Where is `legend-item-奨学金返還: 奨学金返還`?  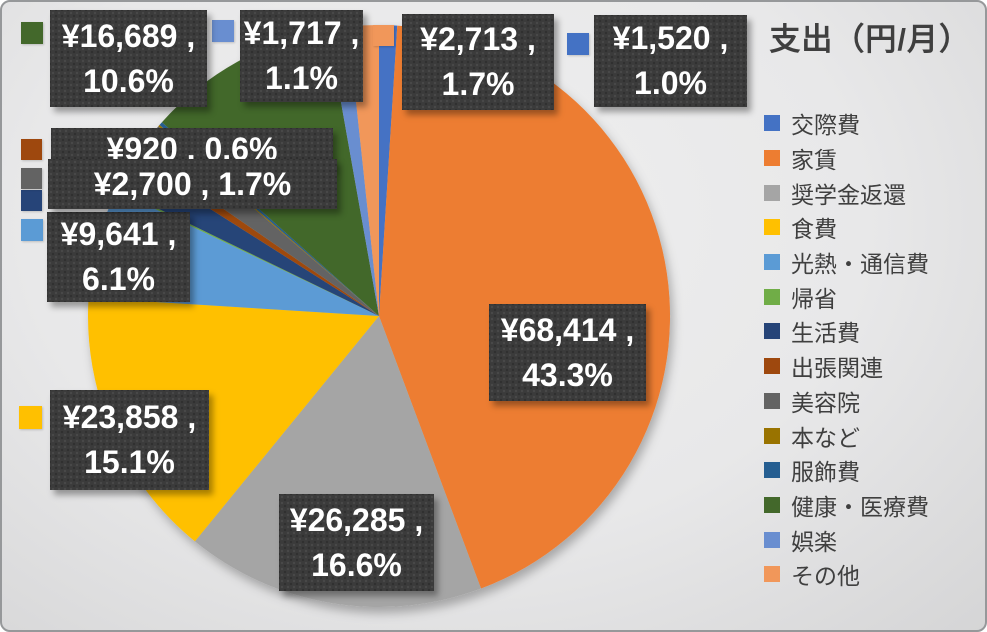 legend-item-奨学金返還: 奨学金返還 is located at coordinates (873, 192).